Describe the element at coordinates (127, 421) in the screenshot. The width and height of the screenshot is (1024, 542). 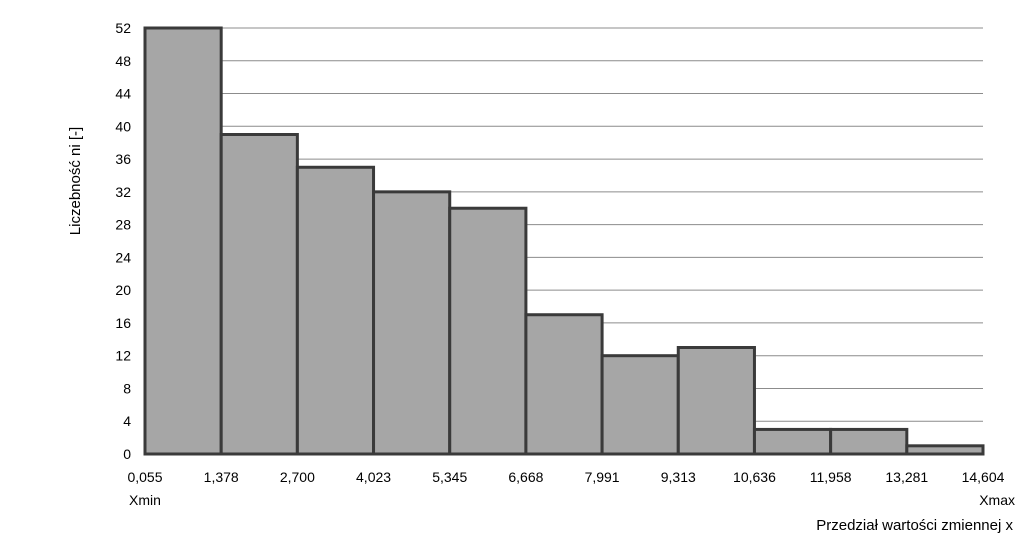
I see `y-tick-label: 4` at that location.